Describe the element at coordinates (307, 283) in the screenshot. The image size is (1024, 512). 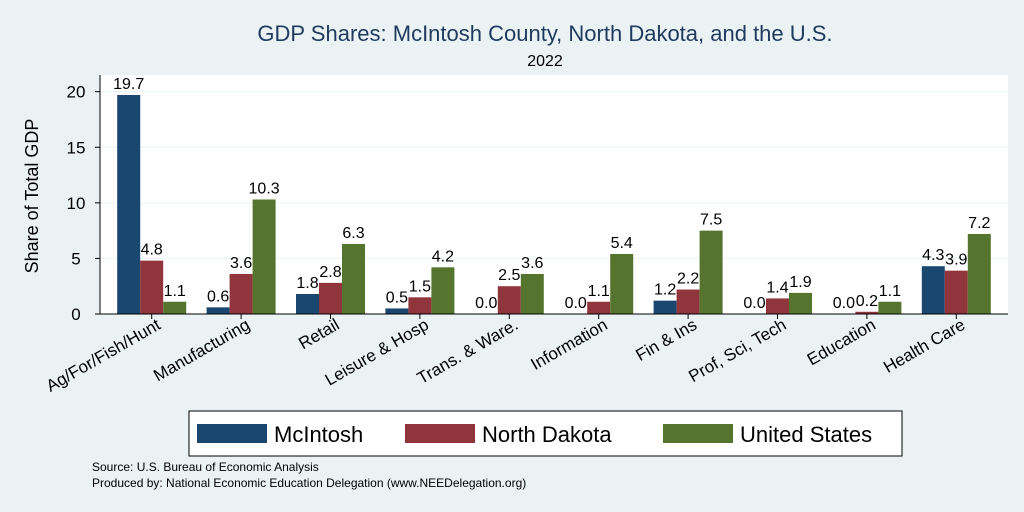
I see `bar-value-label: 1.8` at that location.